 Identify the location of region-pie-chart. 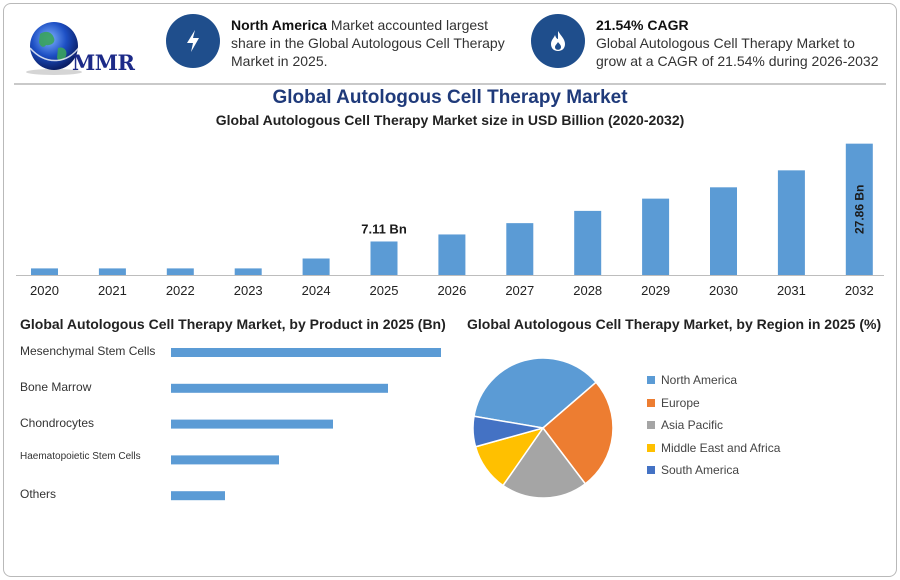
(543, 428).